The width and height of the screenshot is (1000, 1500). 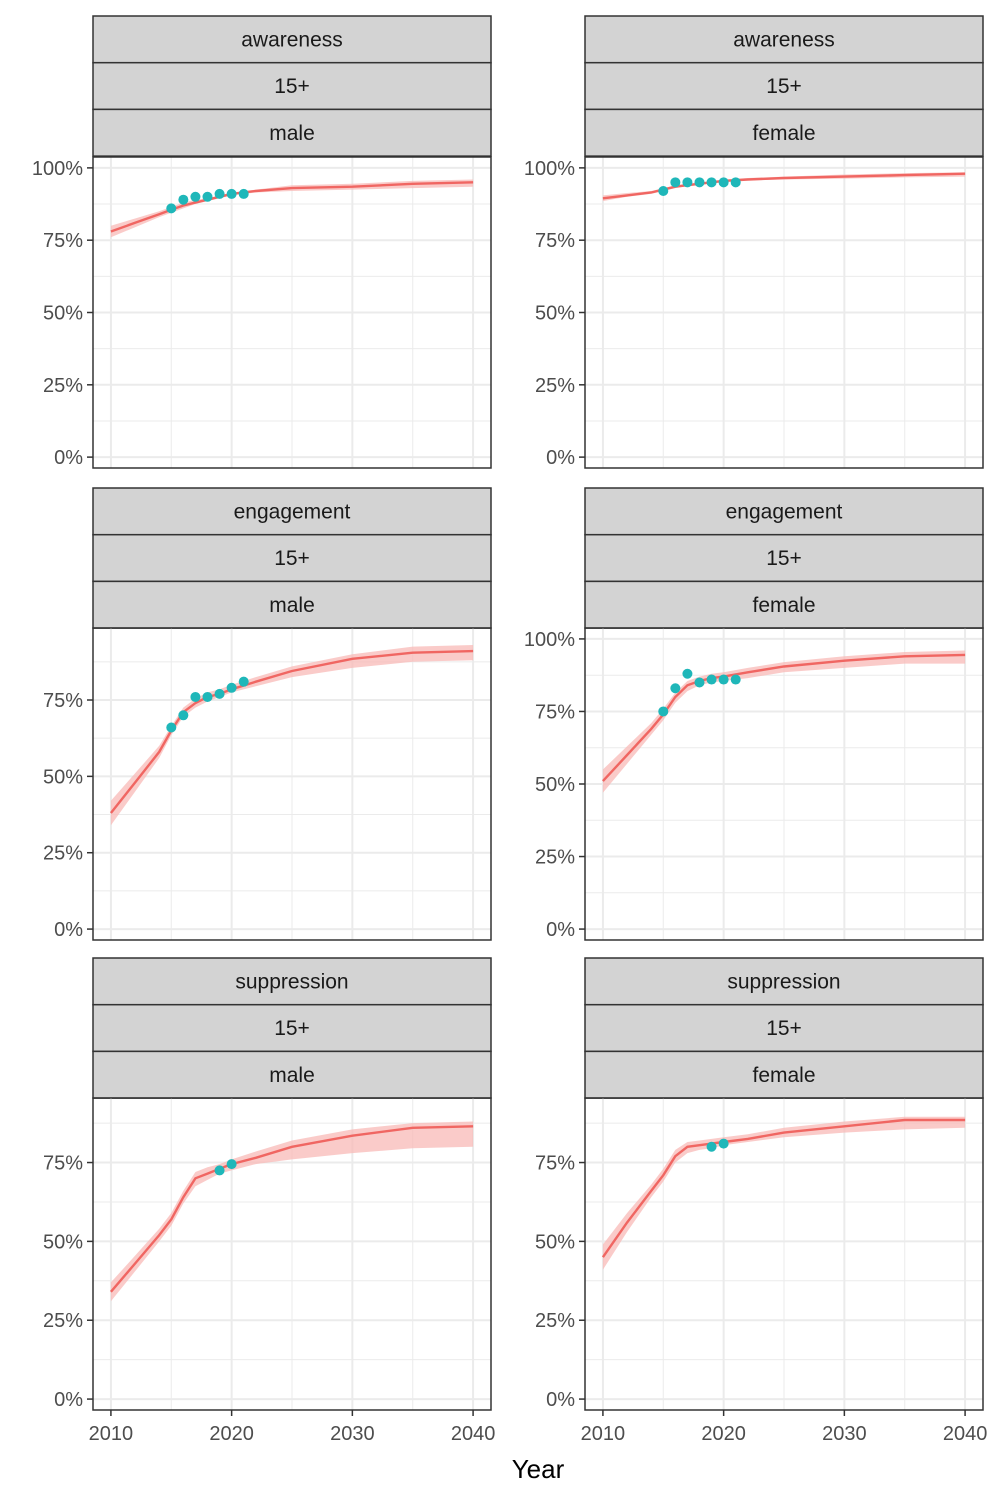 I want to click on x-tick-label: 2010, so click(x=603, y=1434).